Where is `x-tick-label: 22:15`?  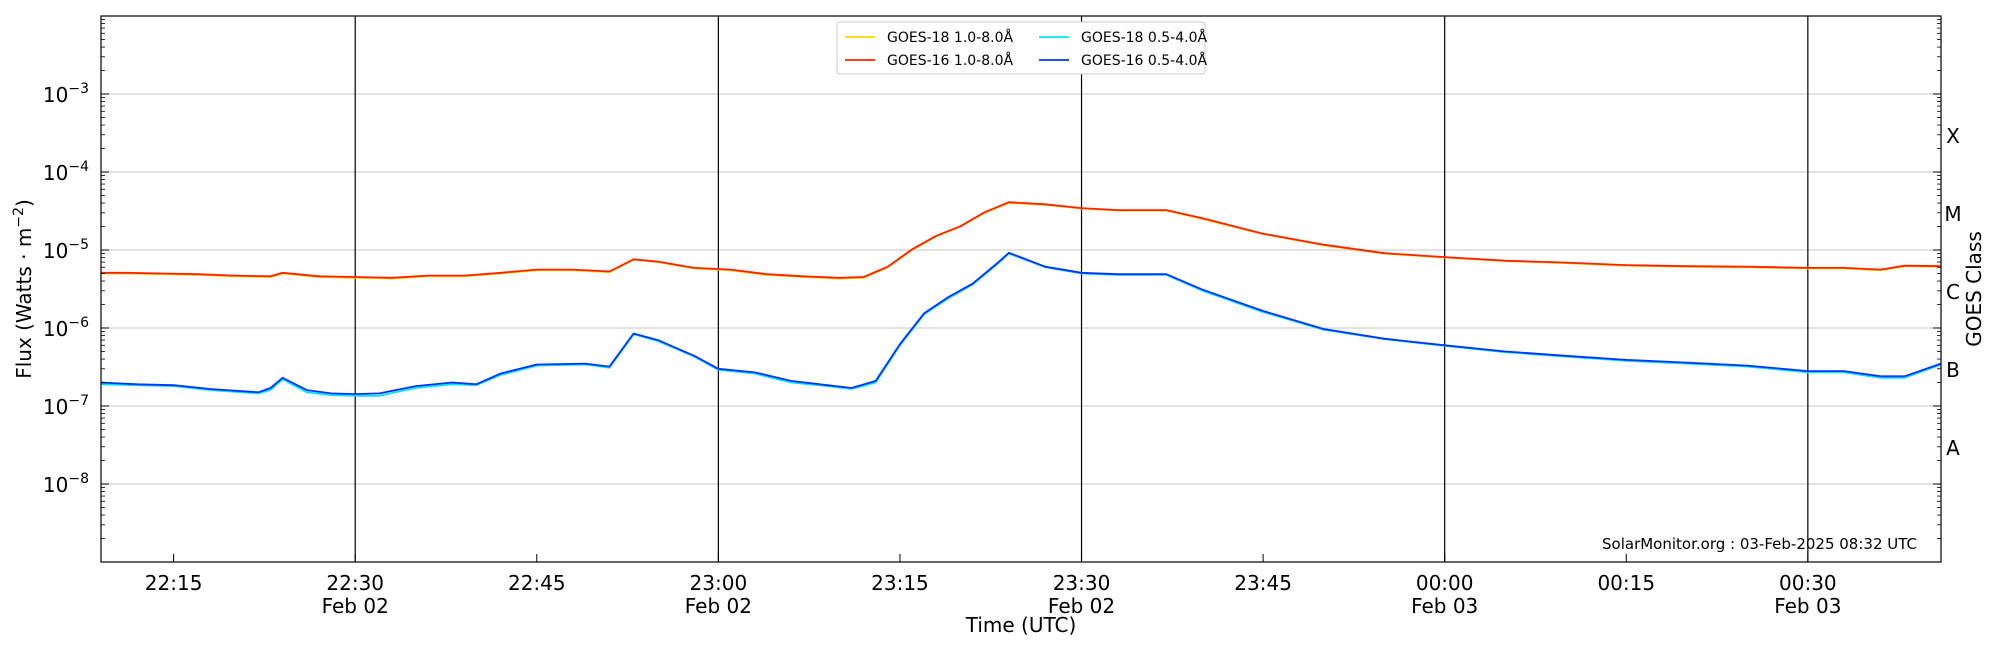
x-tick-label: 22:15 is located at coordinates (174, 583).